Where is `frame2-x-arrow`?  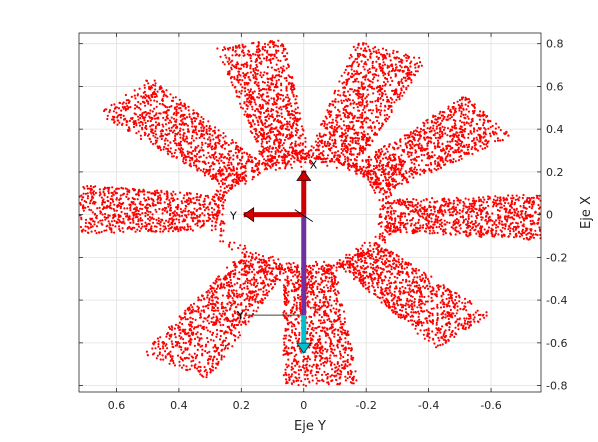 frame2-x-arrow is located at coordinates (304, 334).